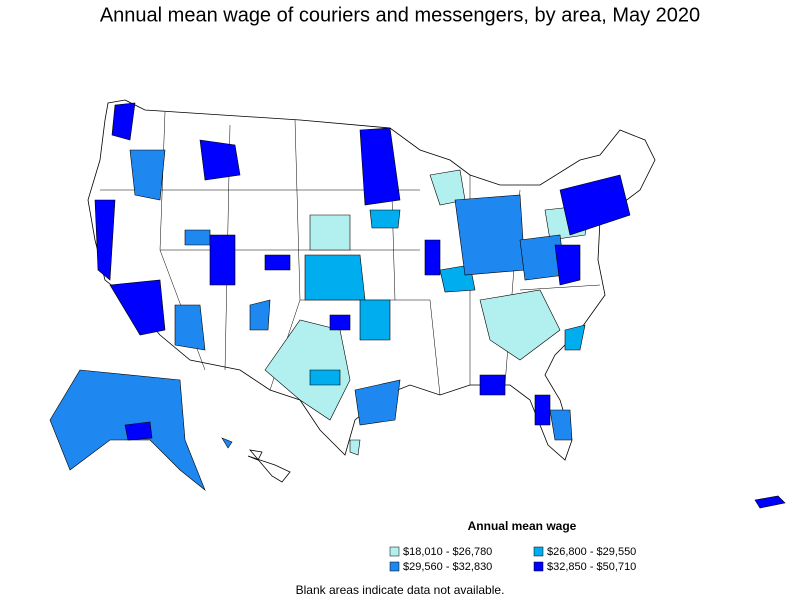 The height and width of the screenshot is (600, 800). Describe the element at coordinates (770, 502) in the screenshot. I see `puerto-rico` at that location.